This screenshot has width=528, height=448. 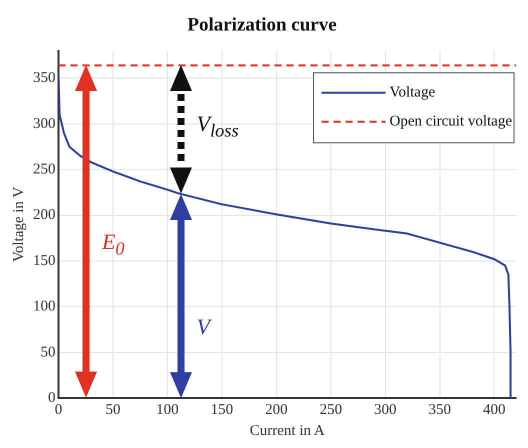 I want to click on annotation: V$_{loss}$, so click(x=217, y=126).